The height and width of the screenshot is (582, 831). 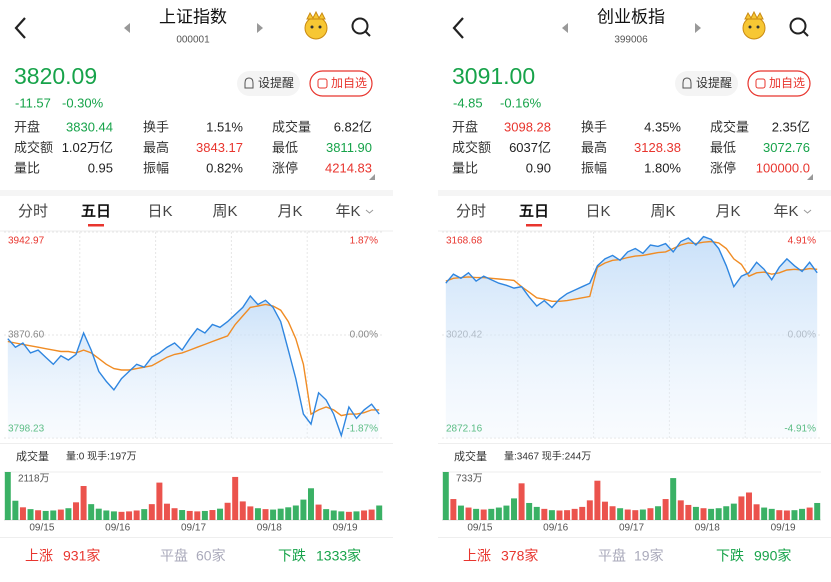 I want to click on stat-label: 最高, so click(x=156, y=147).